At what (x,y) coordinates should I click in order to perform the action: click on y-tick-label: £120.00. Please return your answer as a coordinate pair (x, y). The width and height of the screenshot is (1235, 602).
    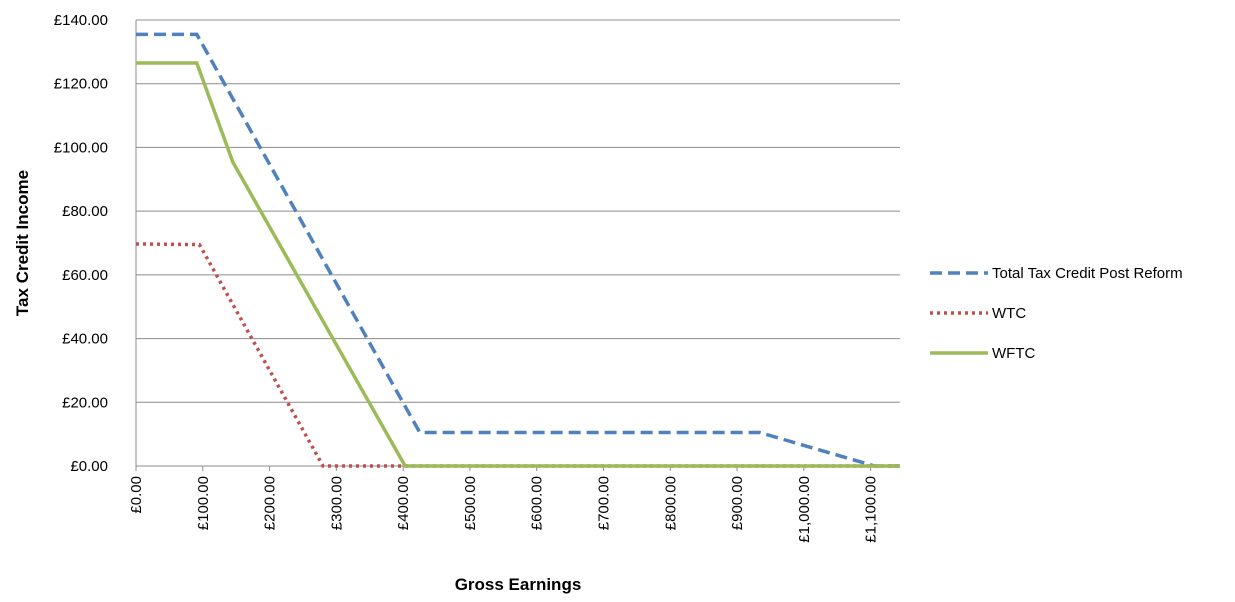
    Looking at the image, I should click on (81, 84).